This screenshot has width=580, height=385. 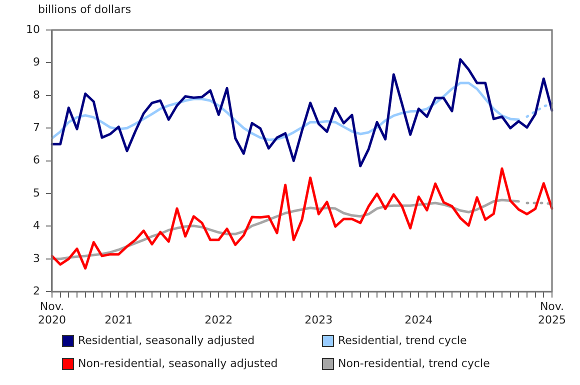 I want to click on y-tick-label: 7, so click(x=36, y=127).